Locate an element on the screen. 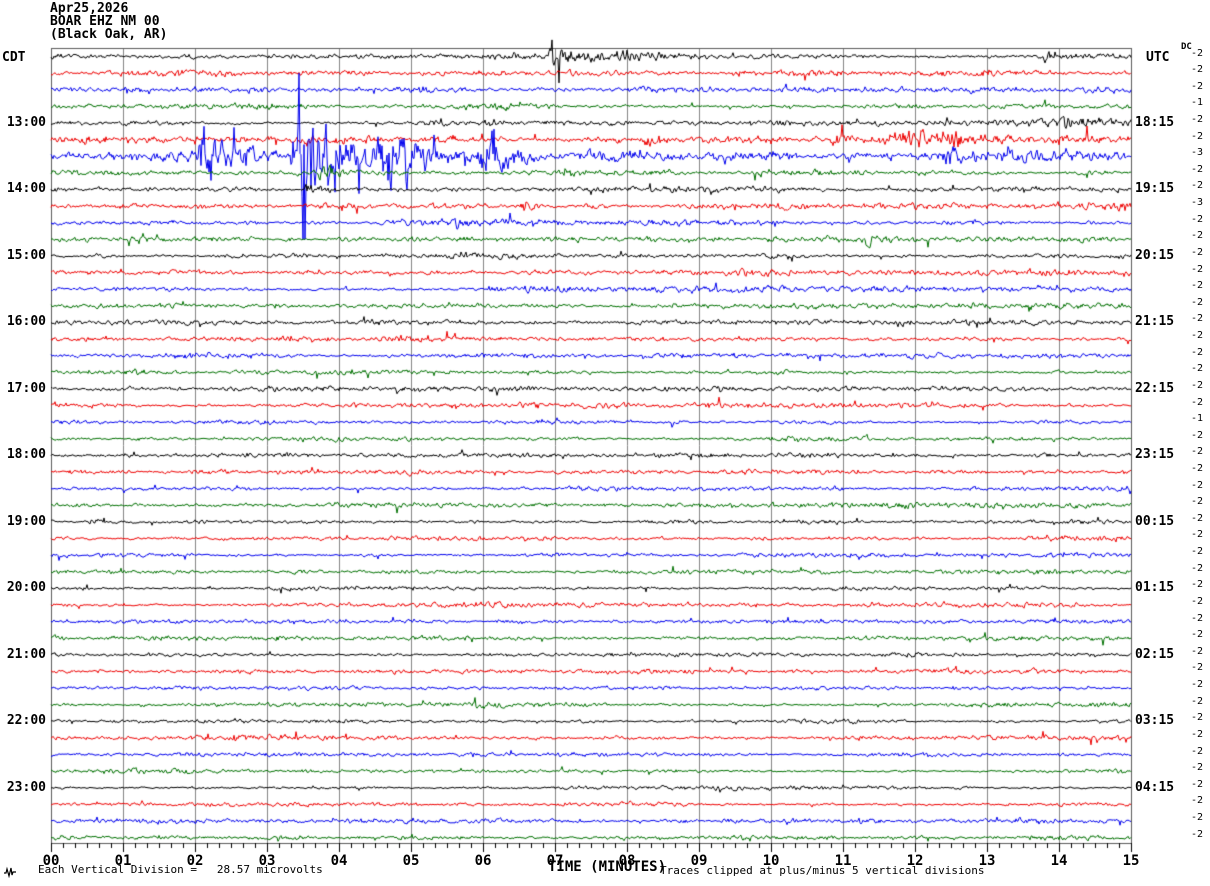  cdt-hour-label: 17:00 is located at coordinates (26, 388).